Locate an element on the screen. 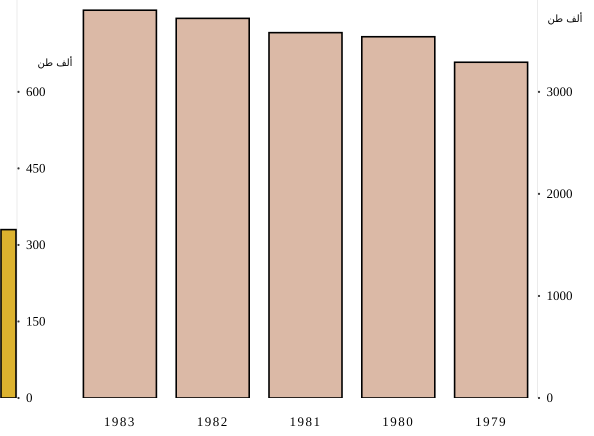  x-tick-label: 1983 is located at coordinates (120, 421).